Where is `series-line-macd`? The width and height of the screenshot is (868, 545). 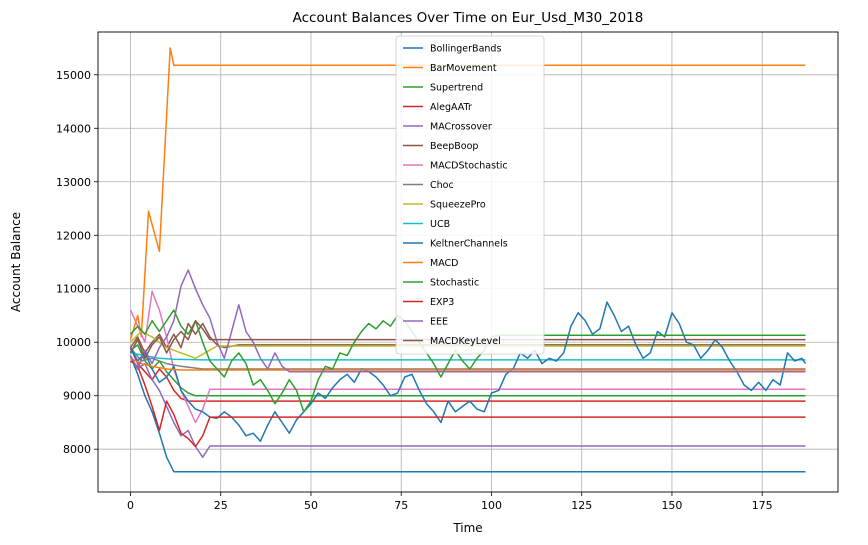
series-line-macd is located at coordinates (468, 364).